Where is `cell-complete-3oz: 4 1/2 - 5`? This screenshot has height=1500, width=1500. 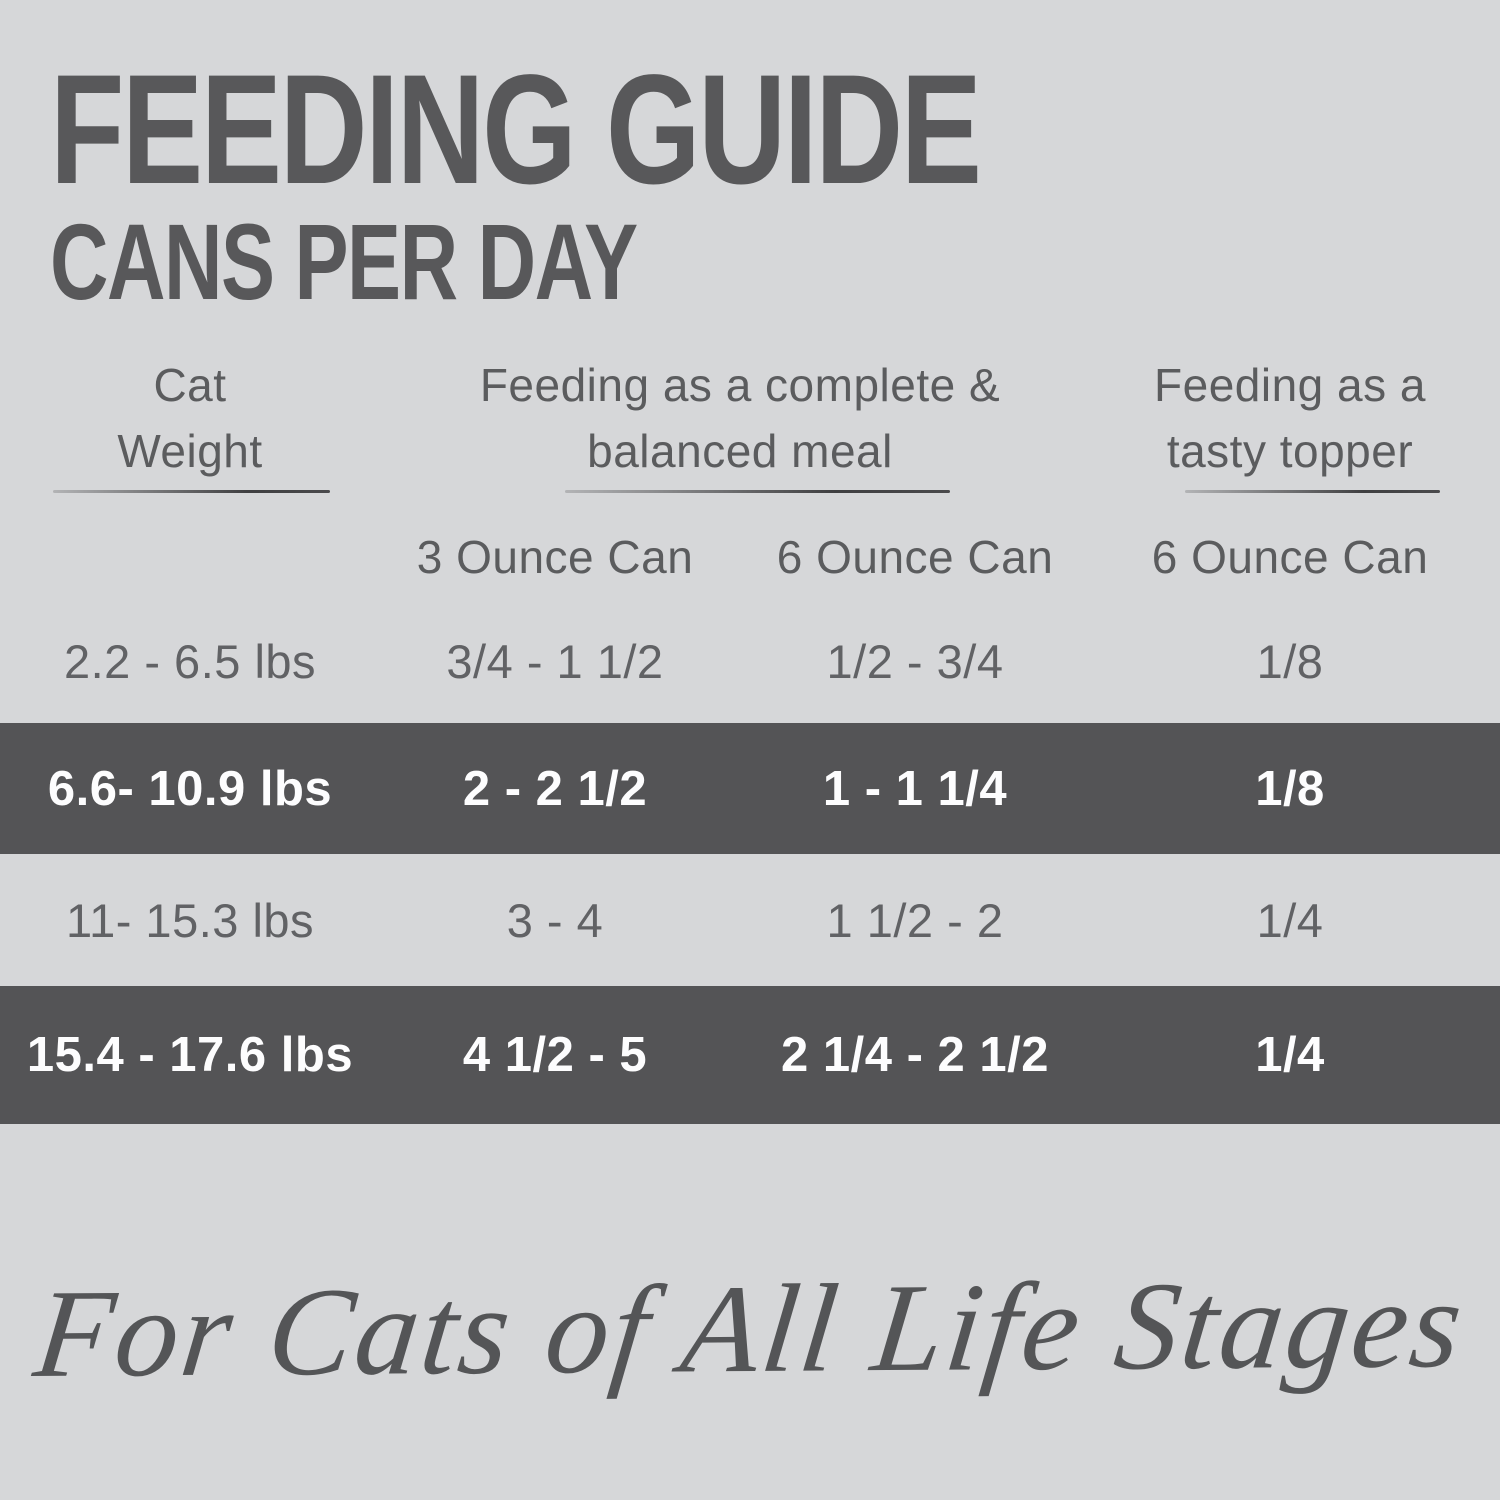 cell-complete-3oz: 4 1/2 - 5 is located at coordinates (555, 1055).